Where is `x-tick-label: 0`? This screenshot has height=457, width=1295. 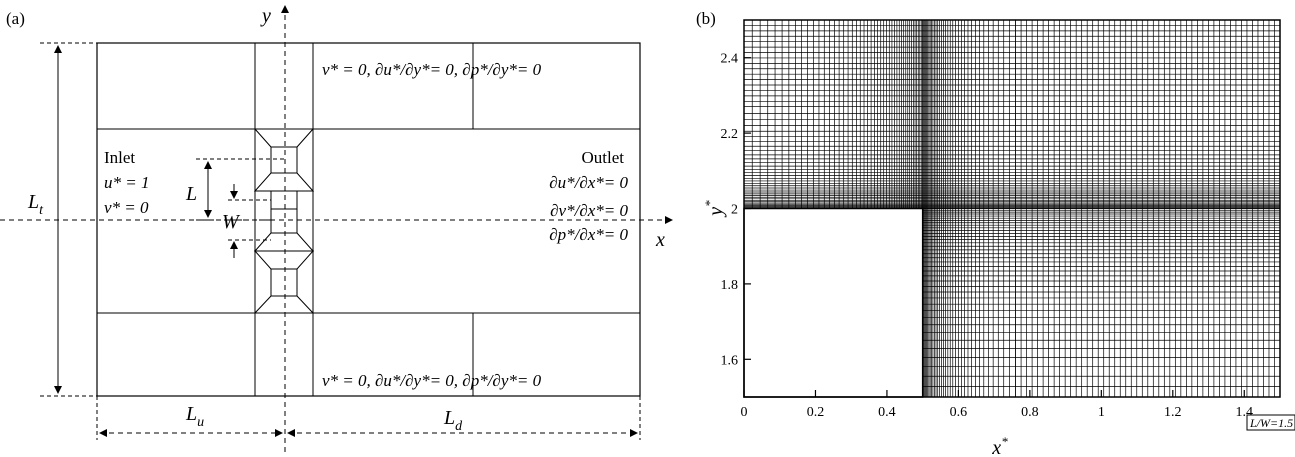 x-tick-label: 0 is located at coordinates (744, 412).